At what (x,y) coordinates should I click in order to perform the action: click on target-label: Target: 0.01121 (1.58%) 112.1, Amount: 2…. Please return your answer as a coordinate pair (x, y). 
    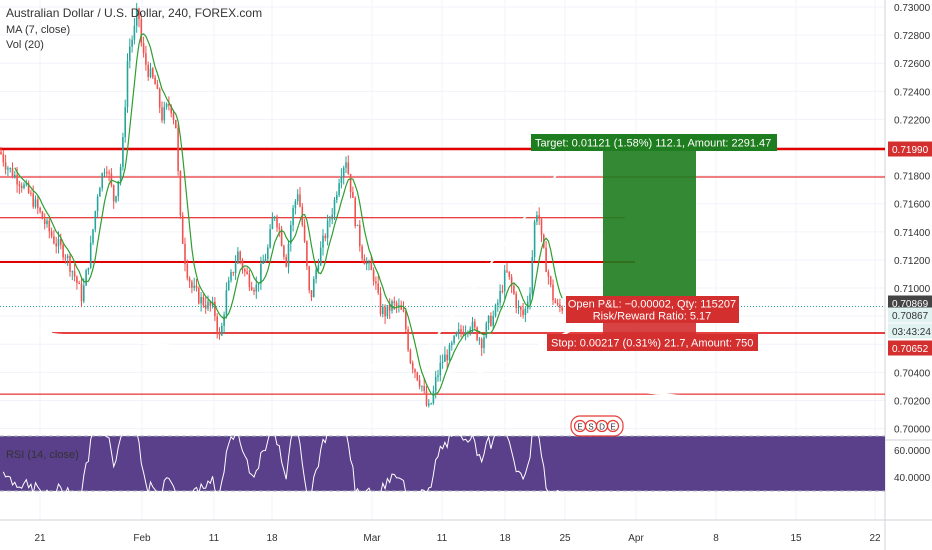
    Looking at the image, I should click on (654, 142).